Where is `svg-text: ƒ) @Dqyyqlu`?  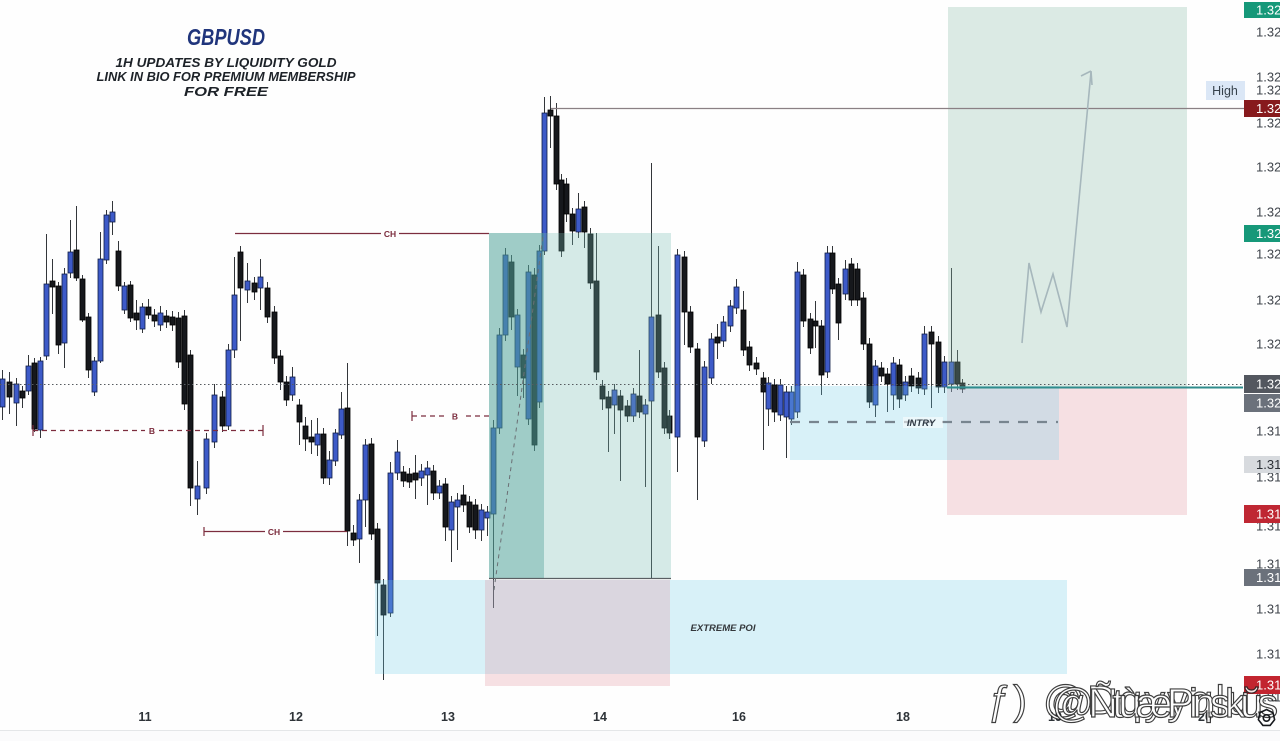
svg-text: ƒ) @Dqyyqlu is located at coordinates (1119, 700).